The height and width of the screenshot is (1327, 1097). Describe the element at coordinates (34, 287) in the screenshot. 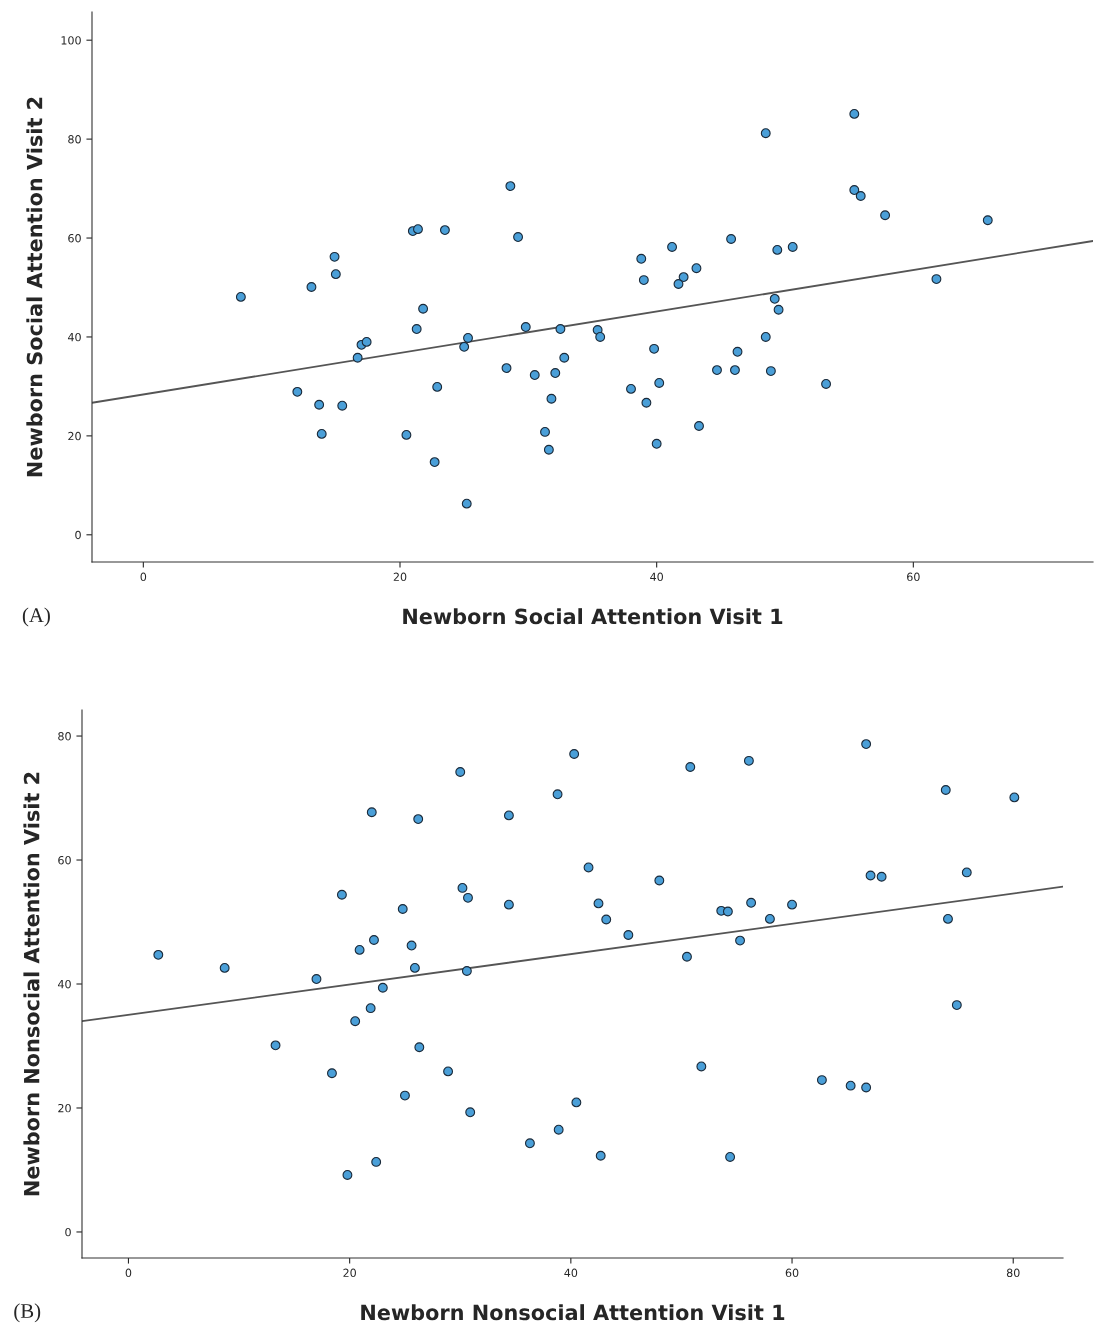

I see `y-axis-title: Newborn Social Attention Visit 2` at that location.